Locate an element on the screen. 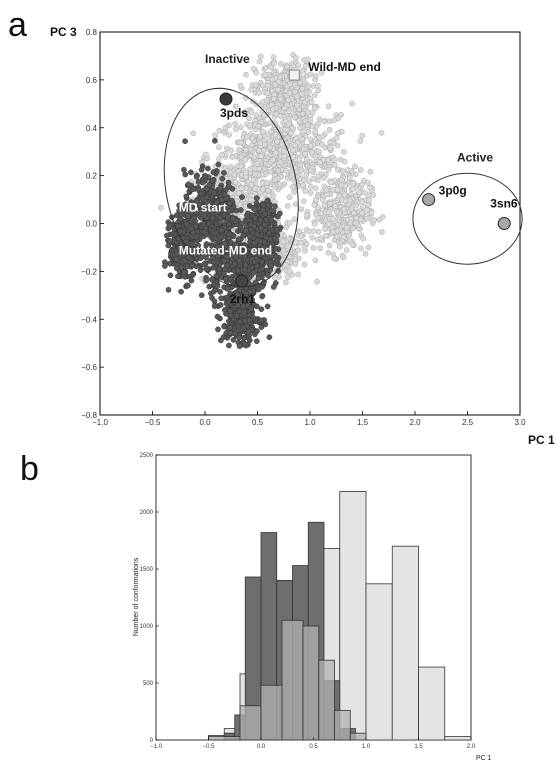 The height and width of the screenshot is (762, 557). y-tick-label: 1000 is located at coordinates (147, 627).